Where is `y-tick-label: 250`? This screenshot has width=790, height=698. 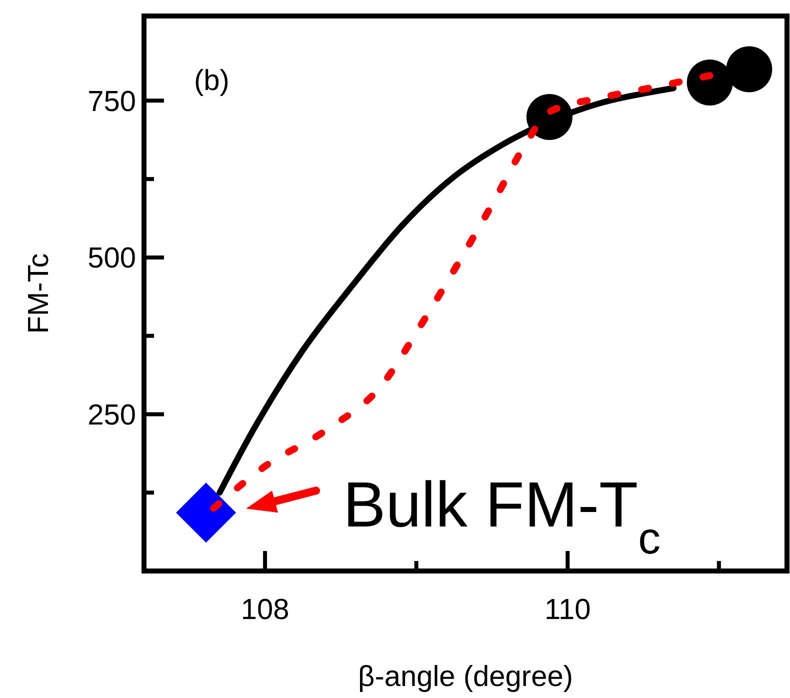 y-tick-label: 250 is located at coordinates (112, 415).